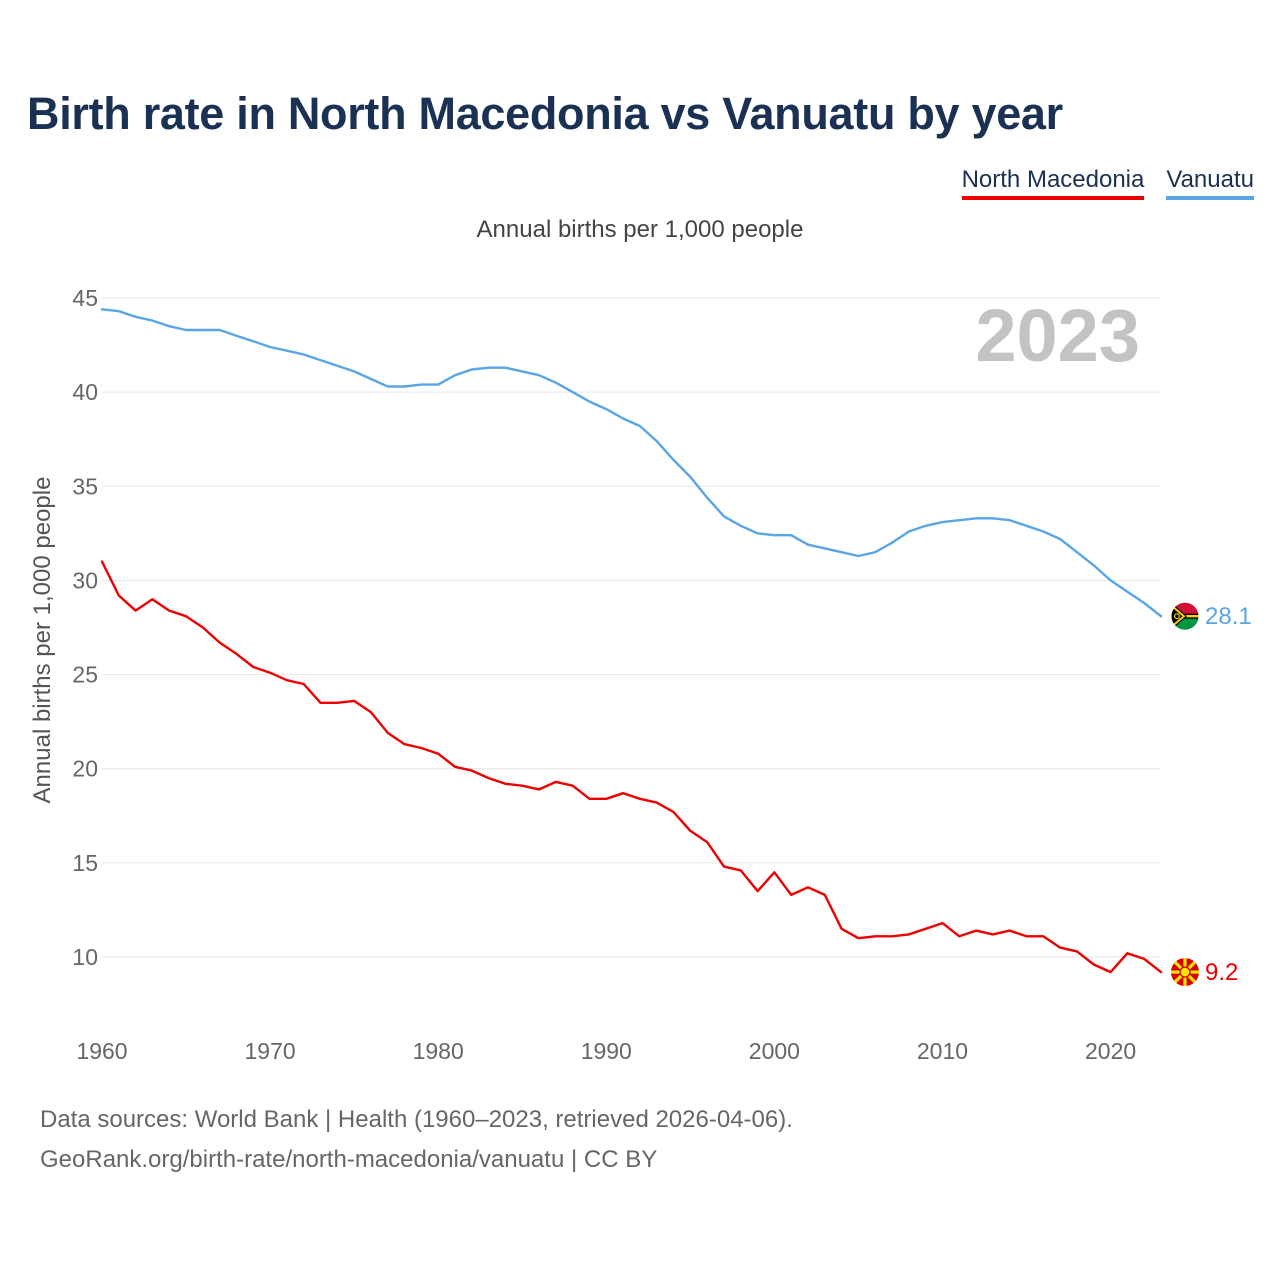  I want to click on legend: North Macedonia Vanuatu, so click(1107, 183).